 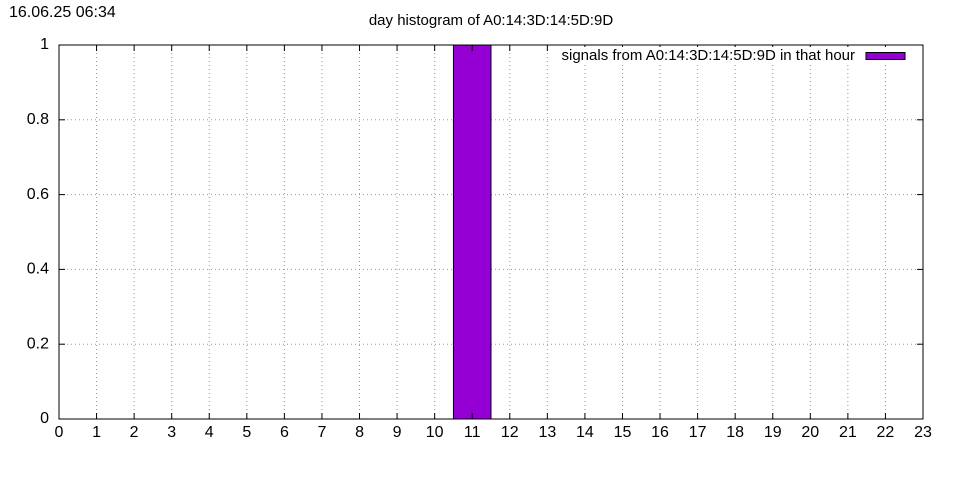 What do you see at coordinates (209, 432) in the screenshot?
I see `x-tick-label: 4` at bounding box center [209, 432].